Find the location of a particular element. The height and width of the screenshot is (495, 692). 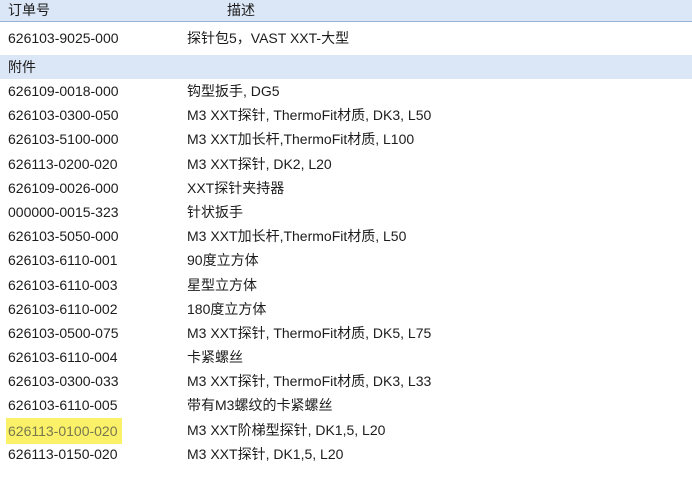

table-row: 626103-6110-003 星型立方体 is located at coordinates (346, 285).